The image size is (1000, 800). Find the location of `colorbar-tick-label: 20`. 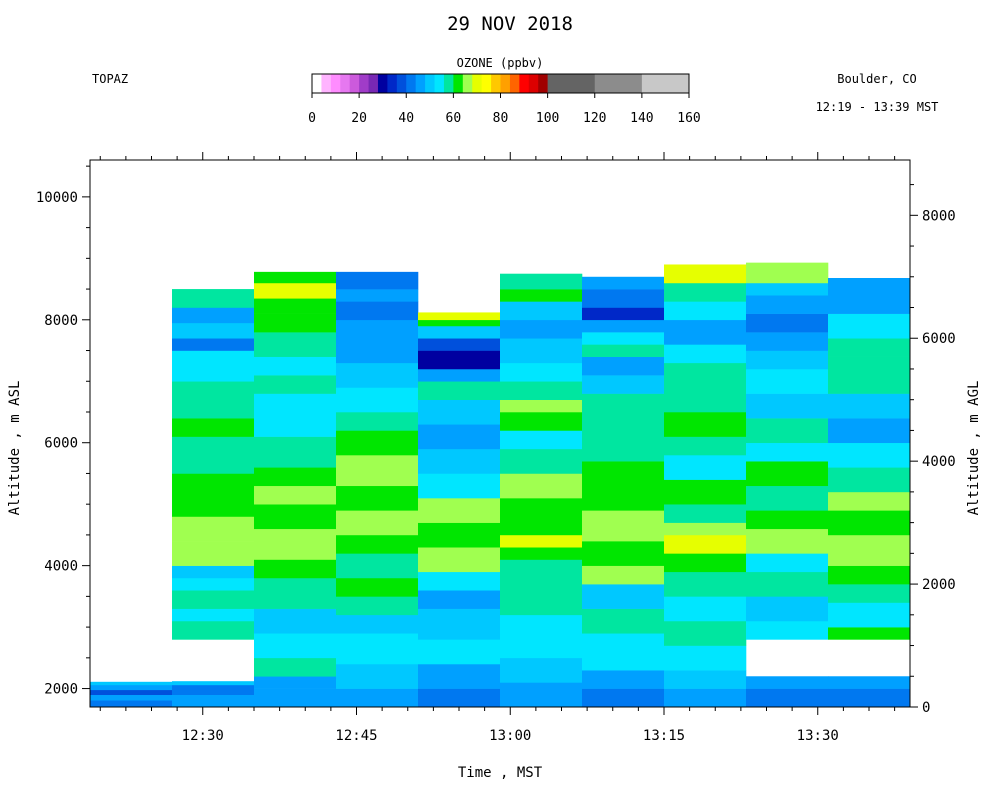

colorbar-tick-label: 20 is located at coordinates (359, 118).